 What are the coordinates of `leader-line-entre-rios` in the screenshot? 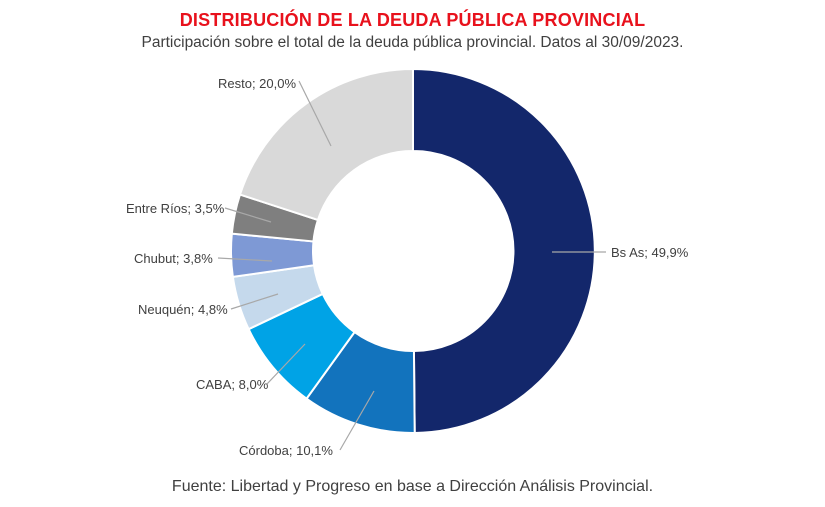 It's located at (248, 215).